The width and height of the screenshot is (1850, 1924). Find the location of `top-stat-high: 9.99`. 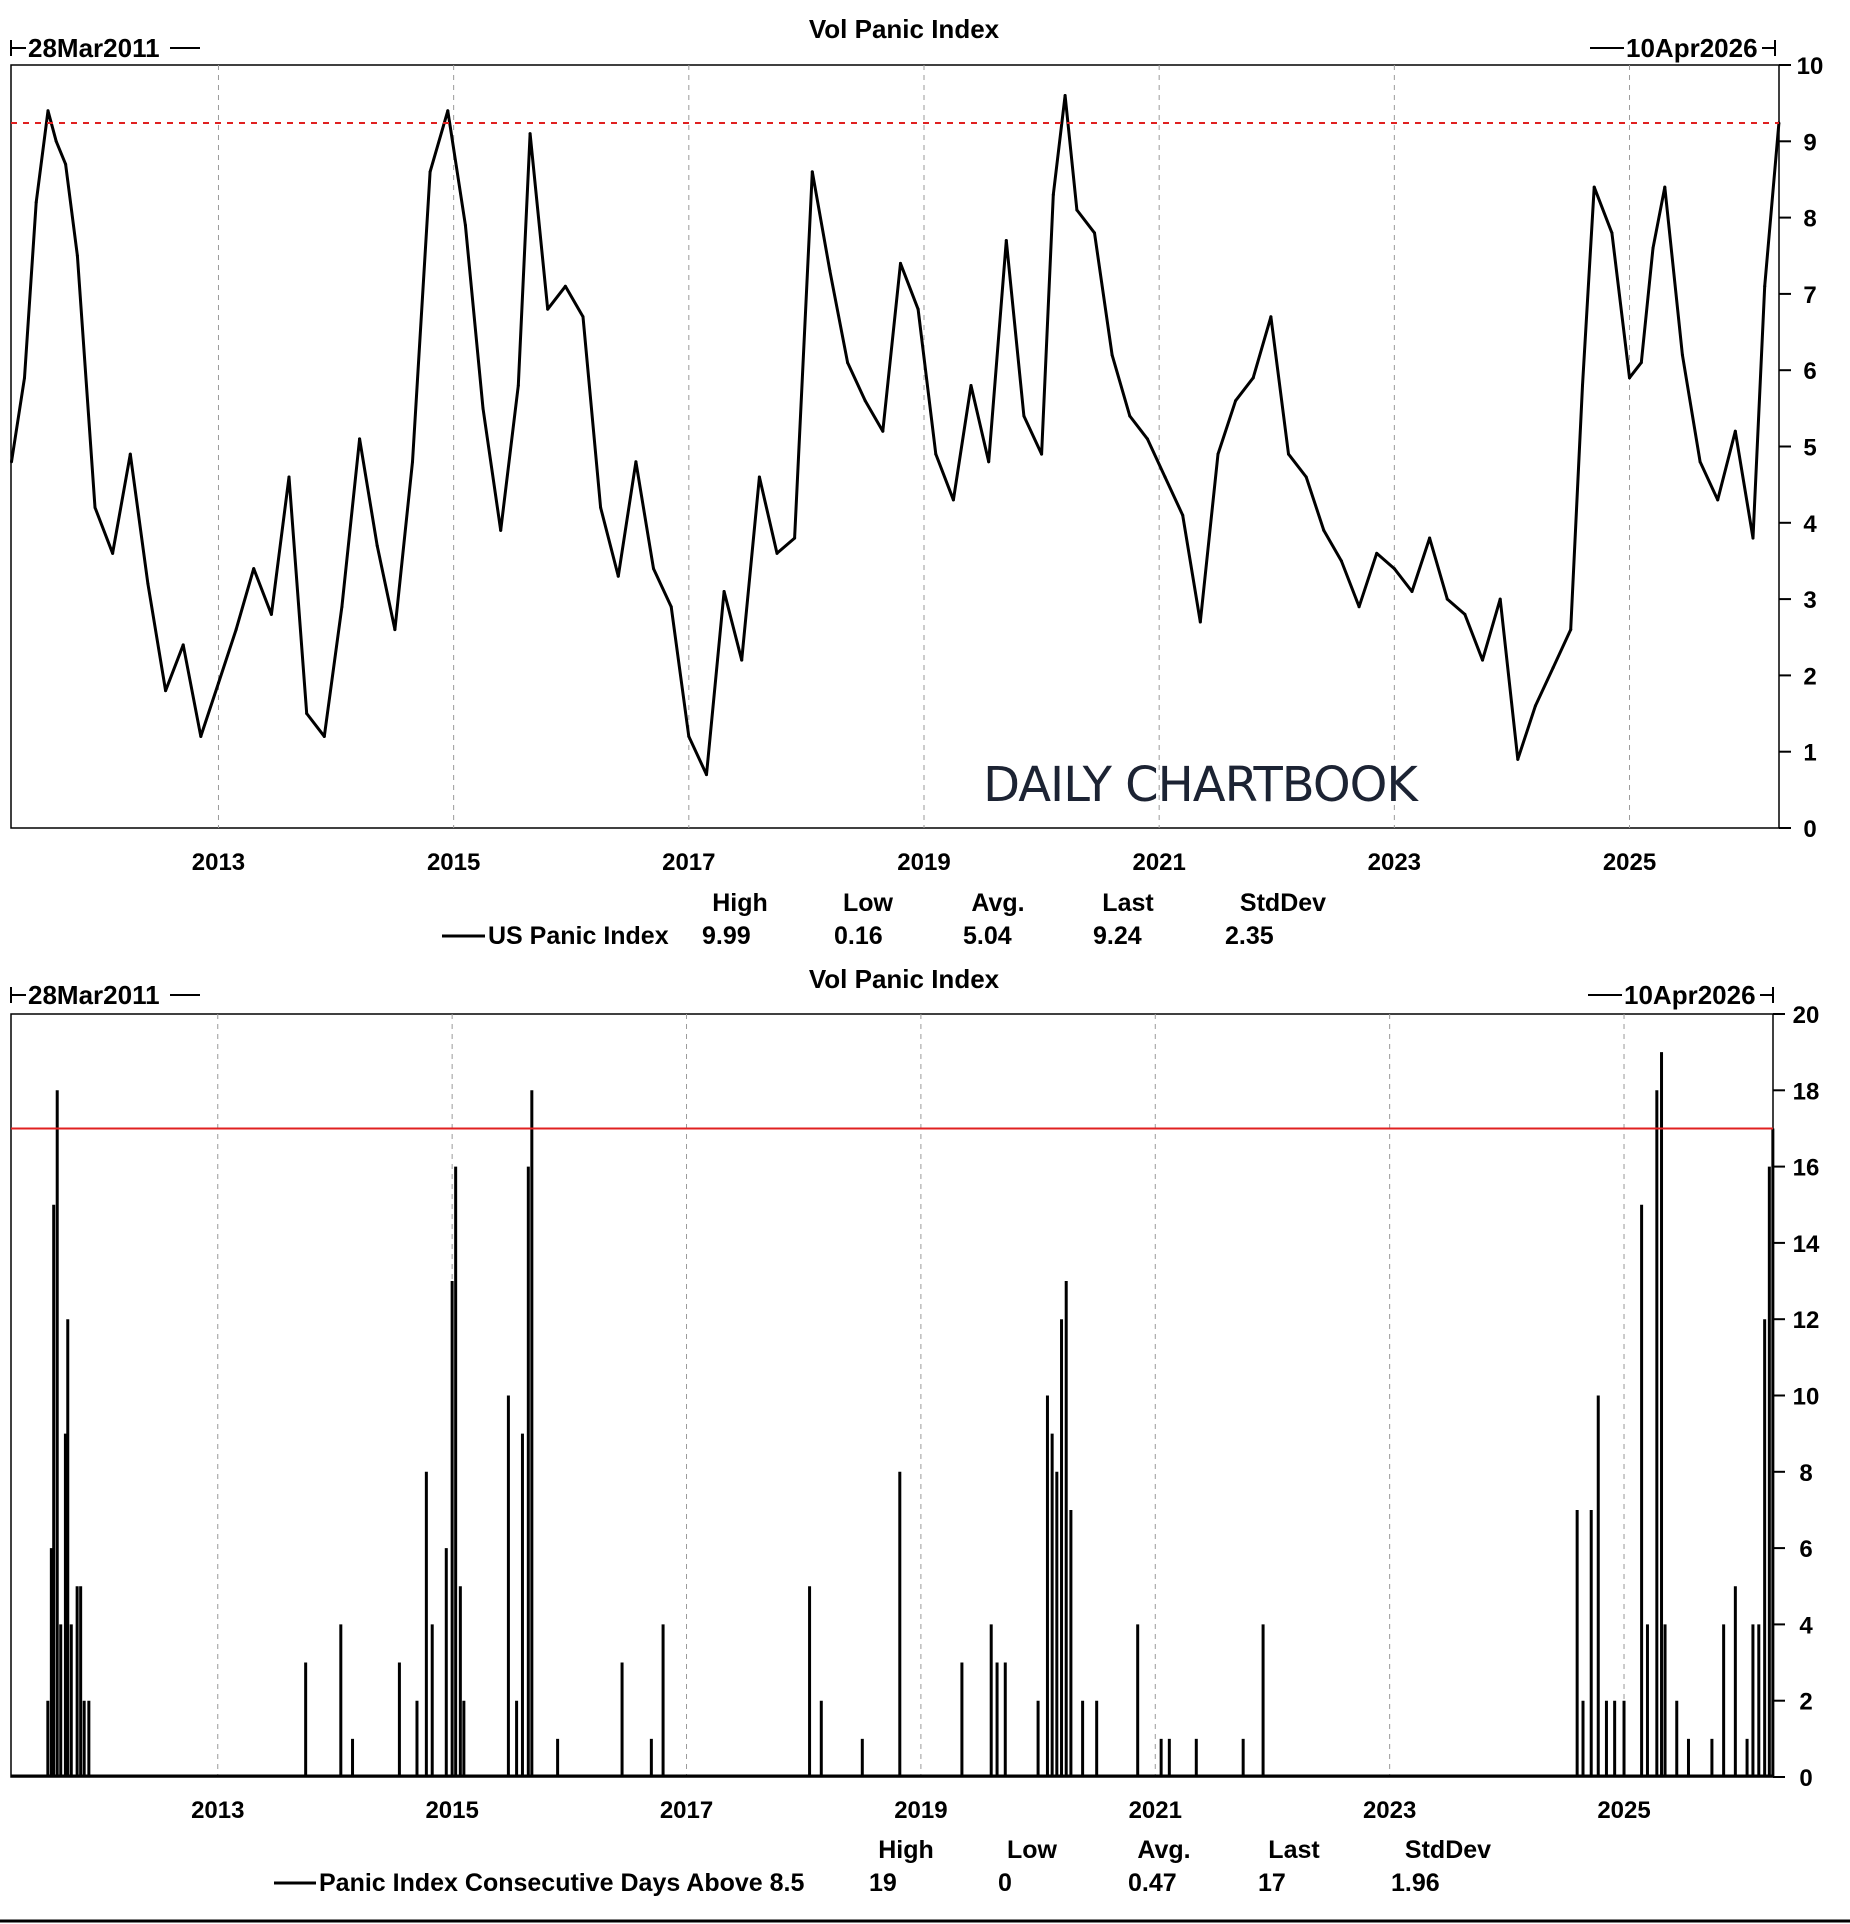

top-stat-high: 9.99 is located at coordinates (726, 936).